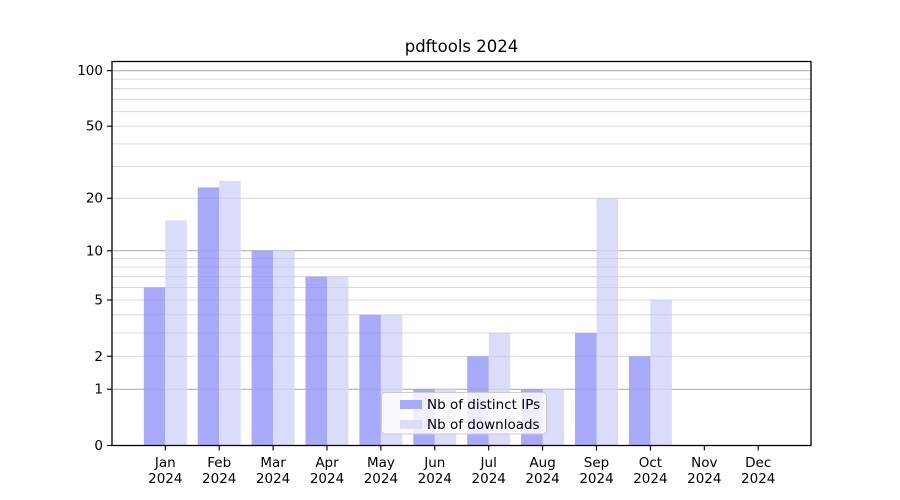 This screenshot has width=900, height=500. Describe the element at coordinates (650, 463) in the screenshot. I see `x-tick-label-month: Oct` at that location.